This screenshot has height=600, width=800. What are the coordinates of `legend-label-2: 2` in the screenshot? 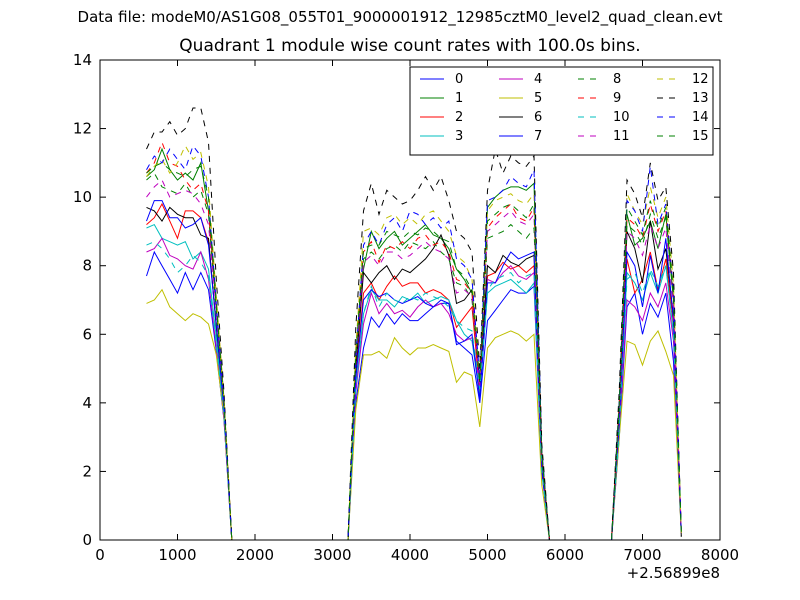 It's located at (459, 117).